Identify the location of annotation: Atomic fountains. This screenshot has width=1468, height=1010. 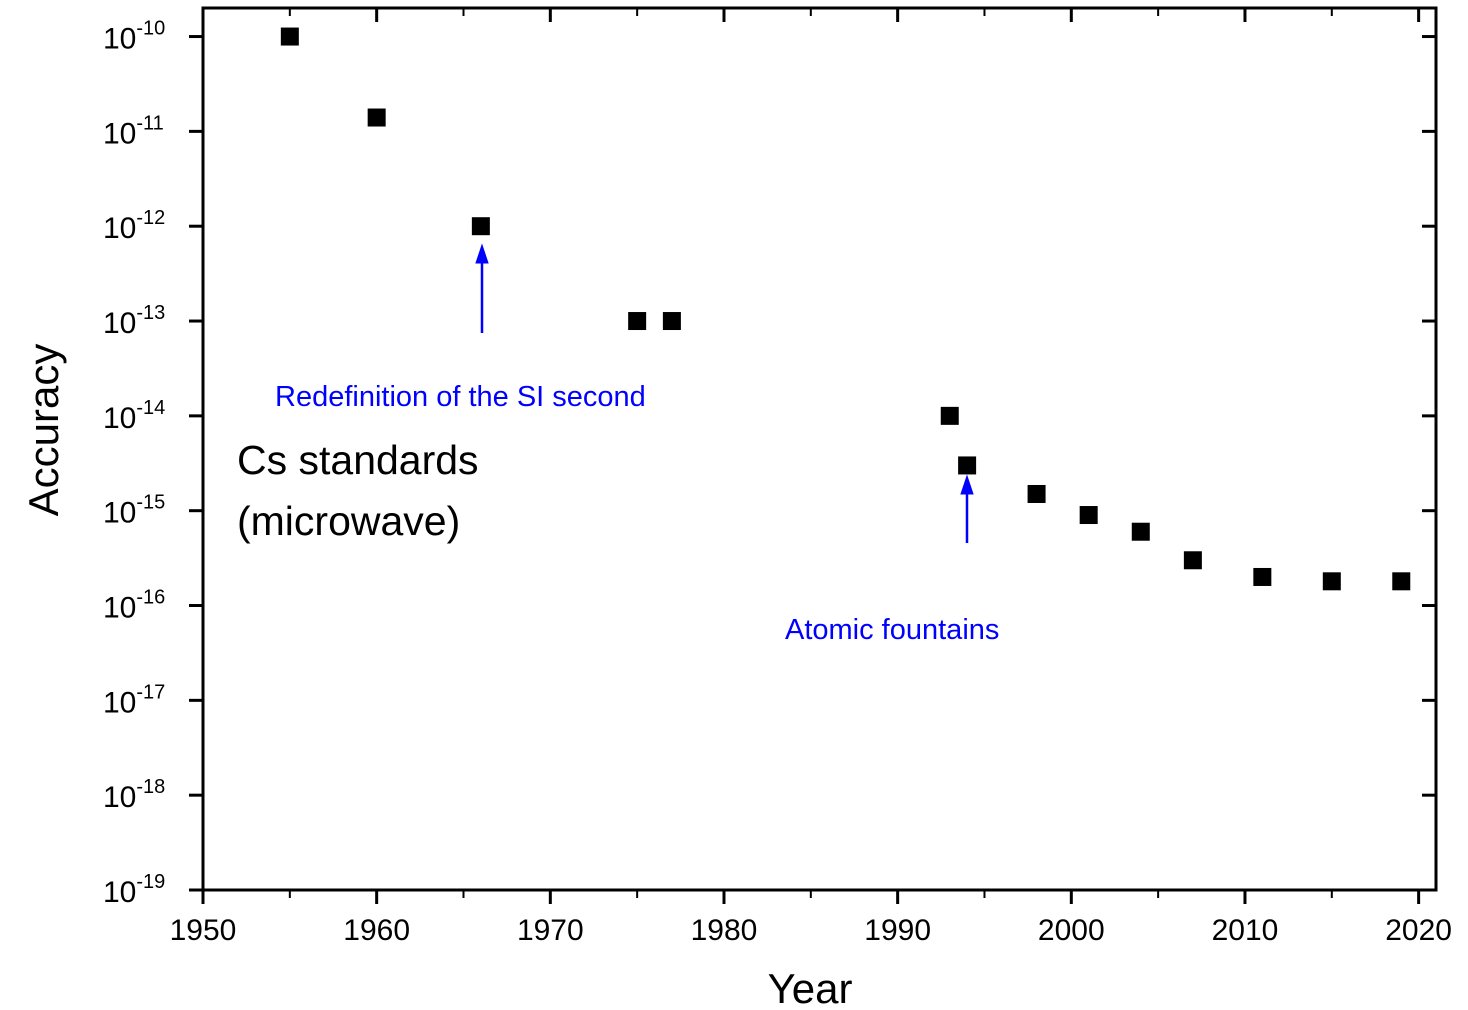
(892, 630).